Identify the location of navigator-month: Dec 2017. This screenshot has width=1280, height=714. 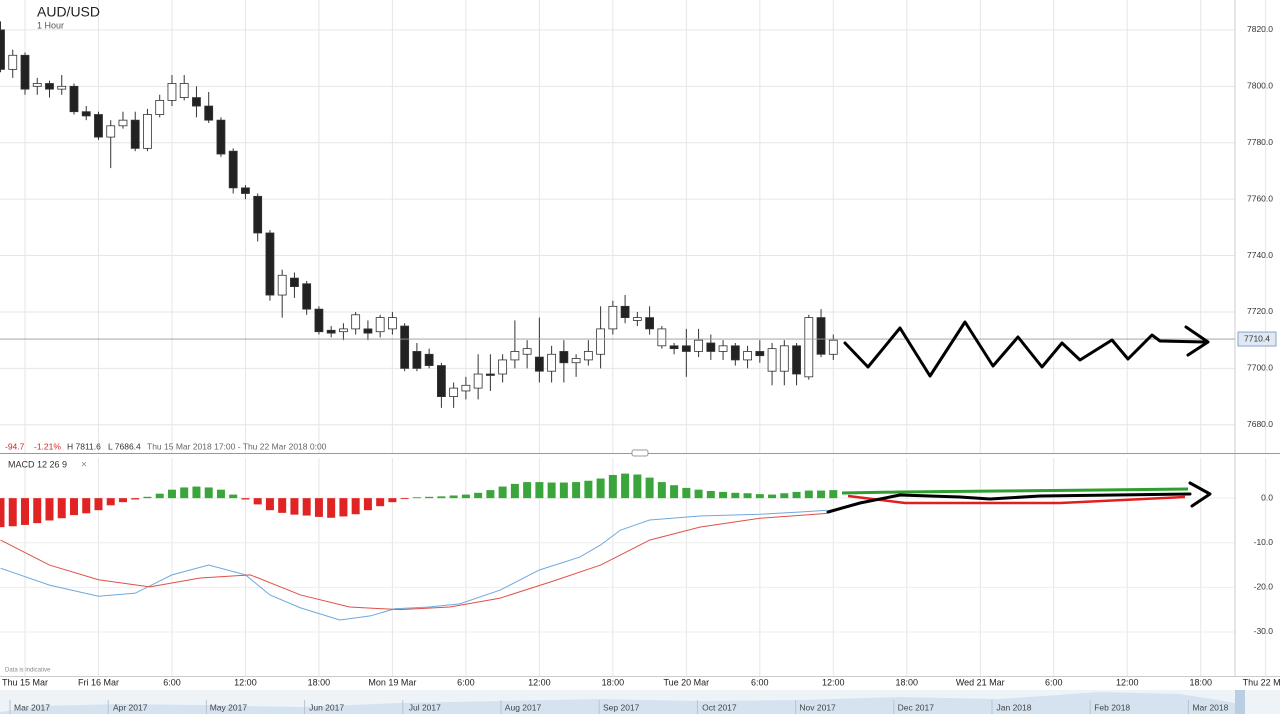
(916, 707).